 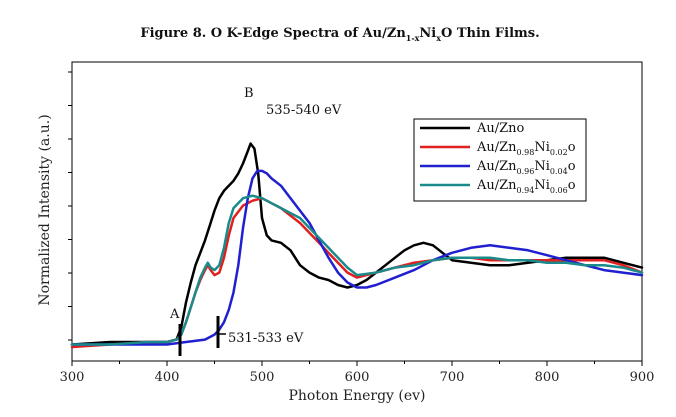 I want to click on legend-box, so click(x=500, y=160).